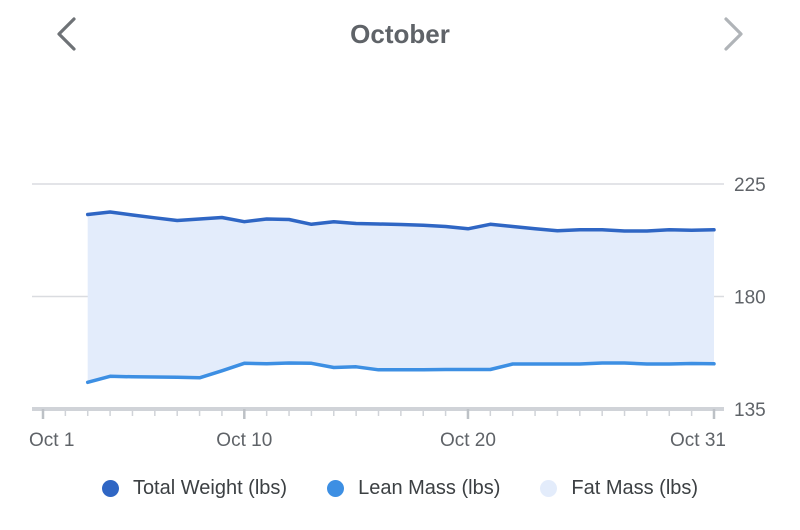 The image size is (800, 530). What do you see at coordinates (336, 488) in the screenshot?
I see `legend-dot-lean-mass` at bounding box center [336, 488].